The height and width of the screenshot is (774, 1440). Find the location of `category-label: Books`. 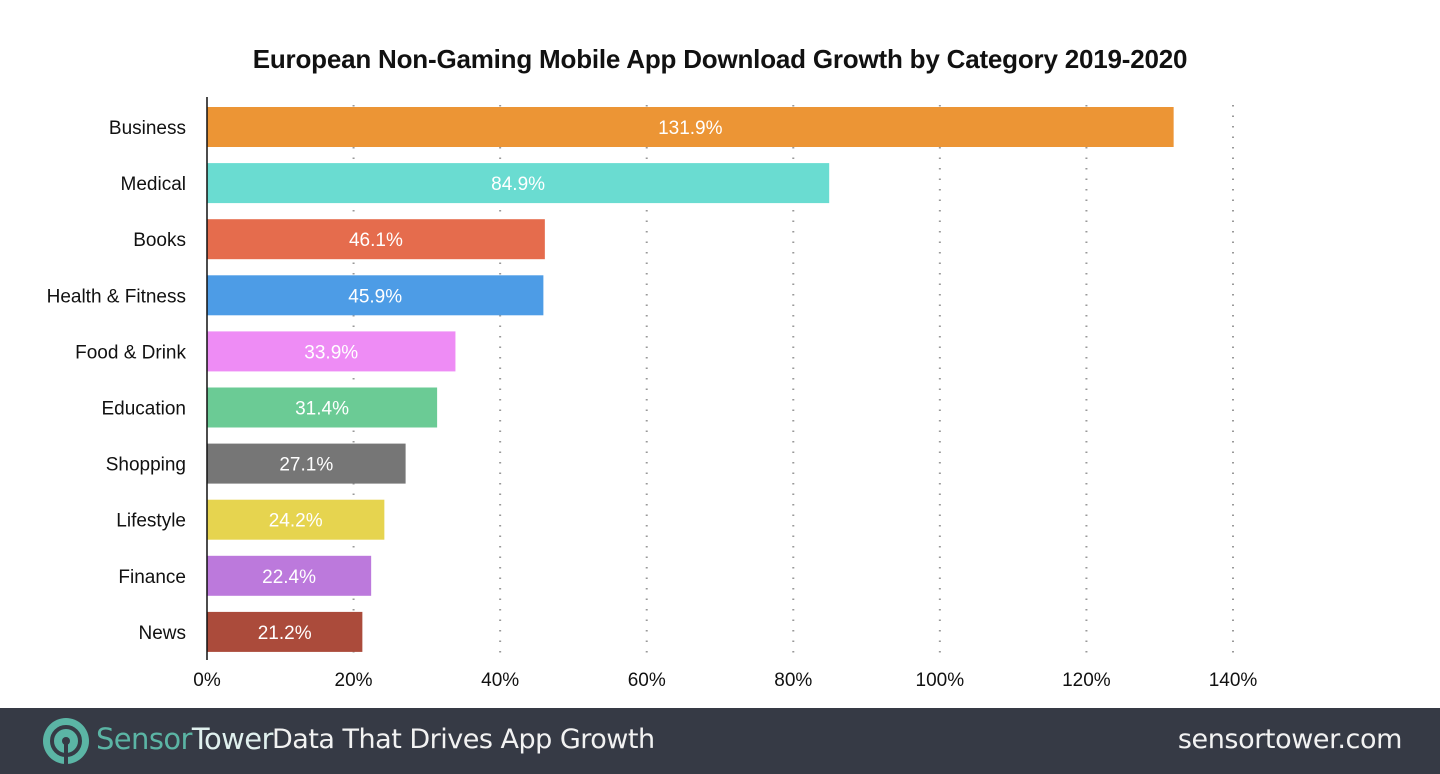

category-label: Books is located at coordinates (159, 240).